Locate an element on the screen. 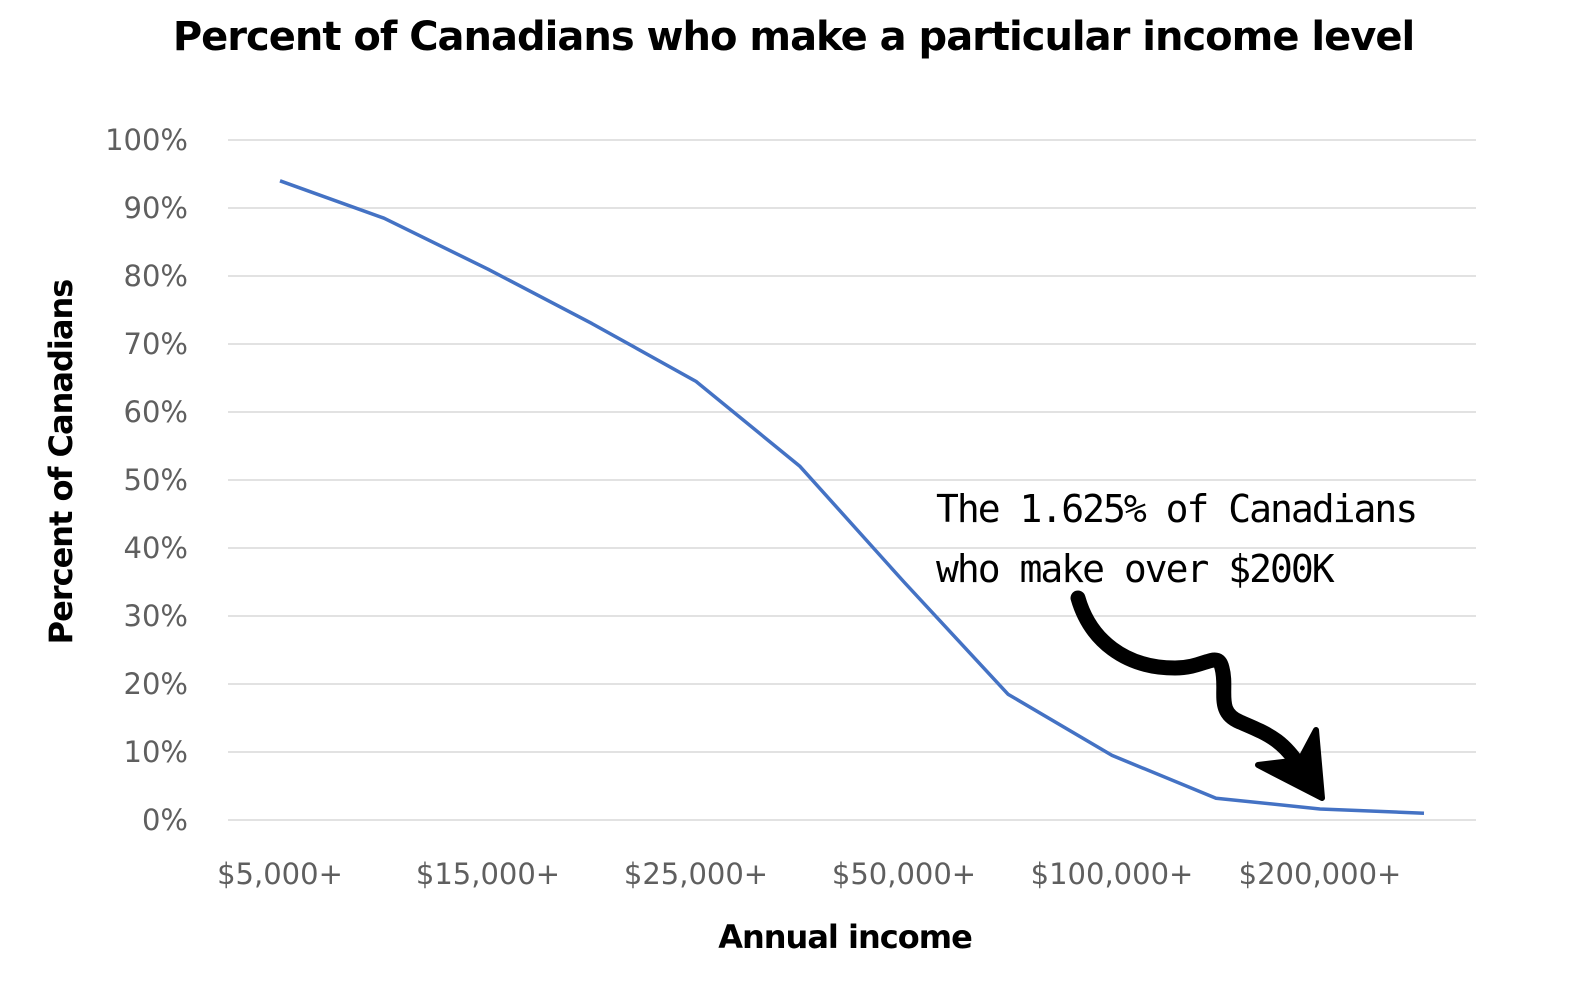 This screenshot has width=1587, height=995. y-tick-label: 60% is located at coordinates (156, 412).